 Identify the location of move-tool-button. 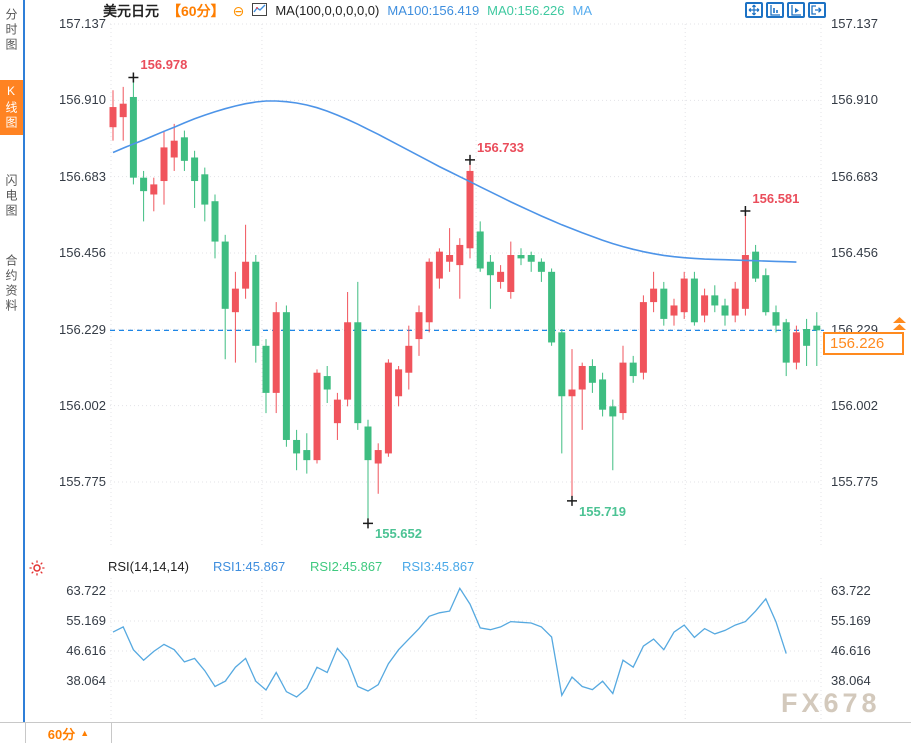
(754, 10).